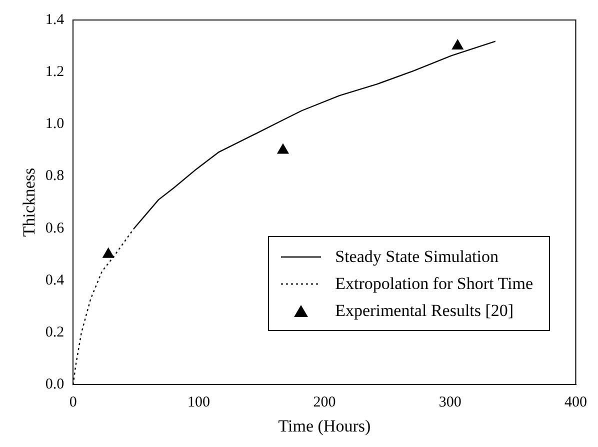  Describe the element at coordinates (54, 176) in the screenshot. I see `y-tick-label: 0.8` at that location.